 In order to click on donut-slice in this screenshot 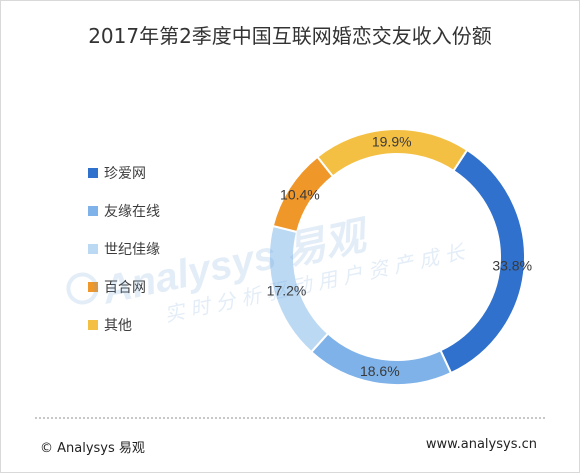, I will do `click(392, 153)`.